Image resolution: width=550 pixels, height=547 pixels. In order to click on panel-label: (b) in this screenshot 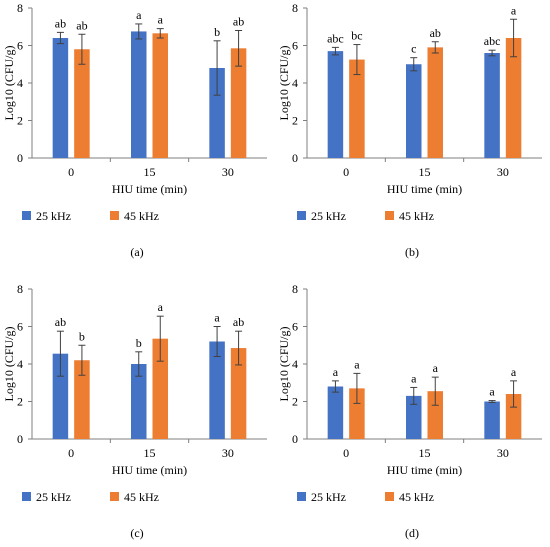, I will do `click(412, 252)`.